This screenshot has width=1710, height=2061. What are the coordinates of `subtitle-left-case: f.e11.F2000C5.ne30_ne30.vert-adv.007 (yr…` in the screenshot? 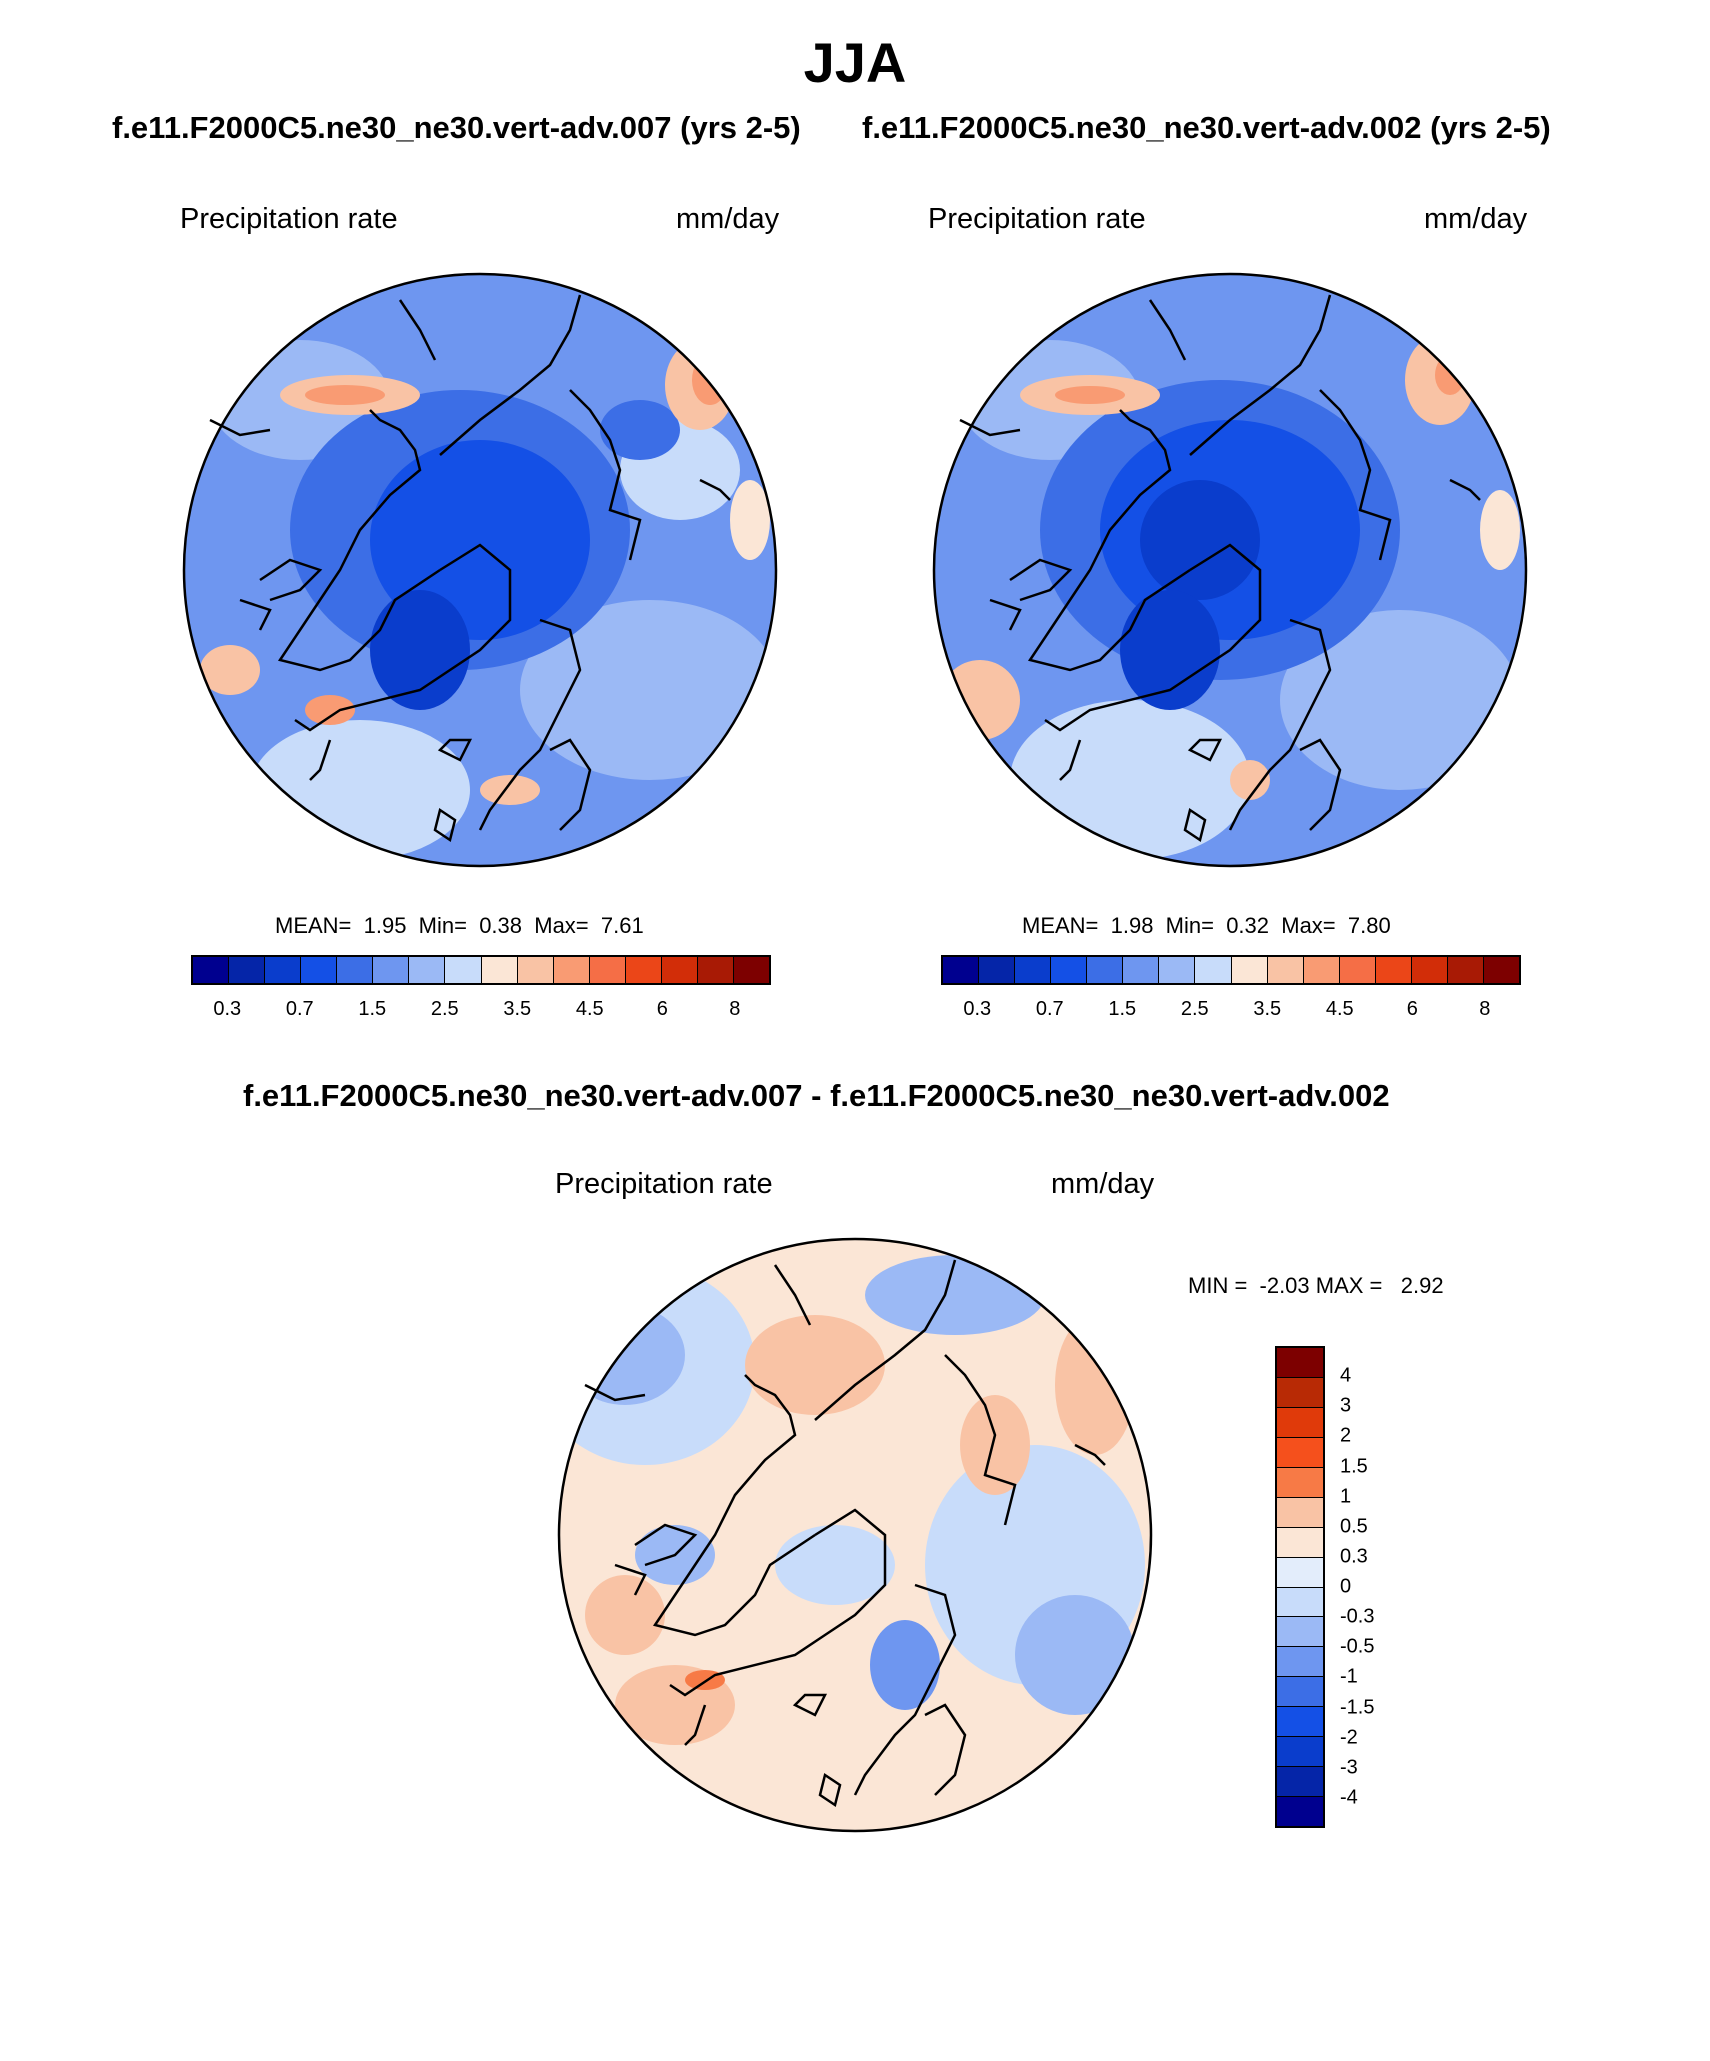 It's located at (456, 127).